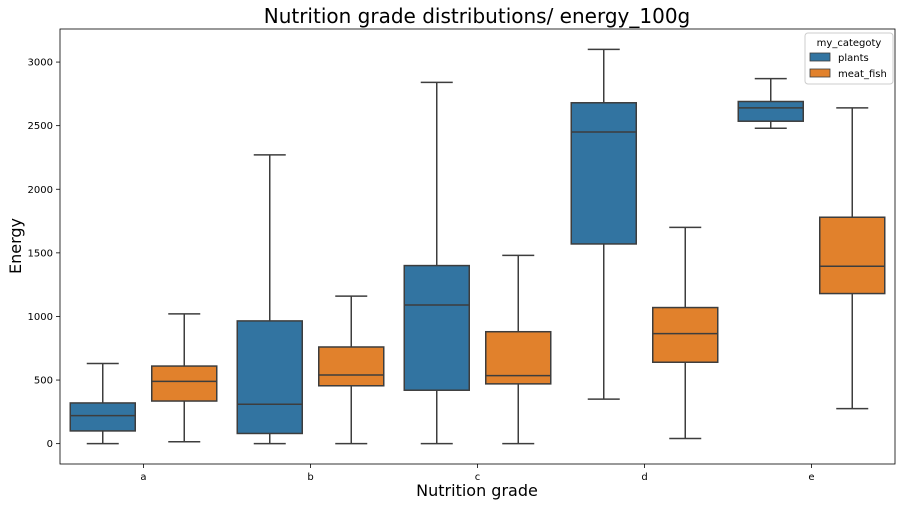 This screenshot has height=506, width=902. Describe the element at coordinates (518, 349) in the screenshot. I see `box-meat_fish-c` at that location.